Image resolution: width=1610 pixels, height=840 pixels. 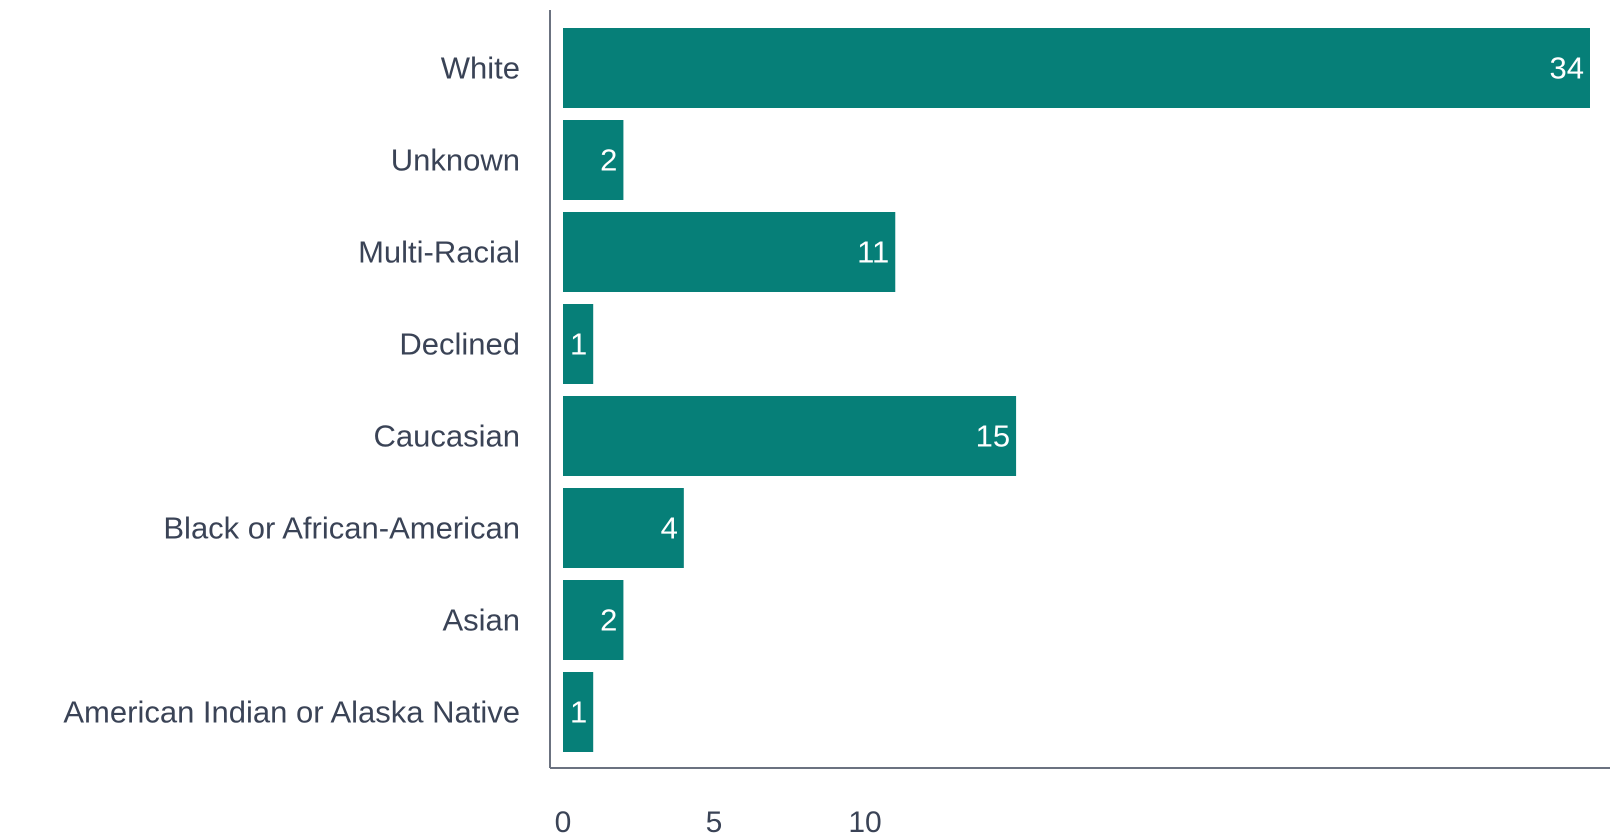 I want to click on x-tick-label: 0, so click(x=563, y=822).